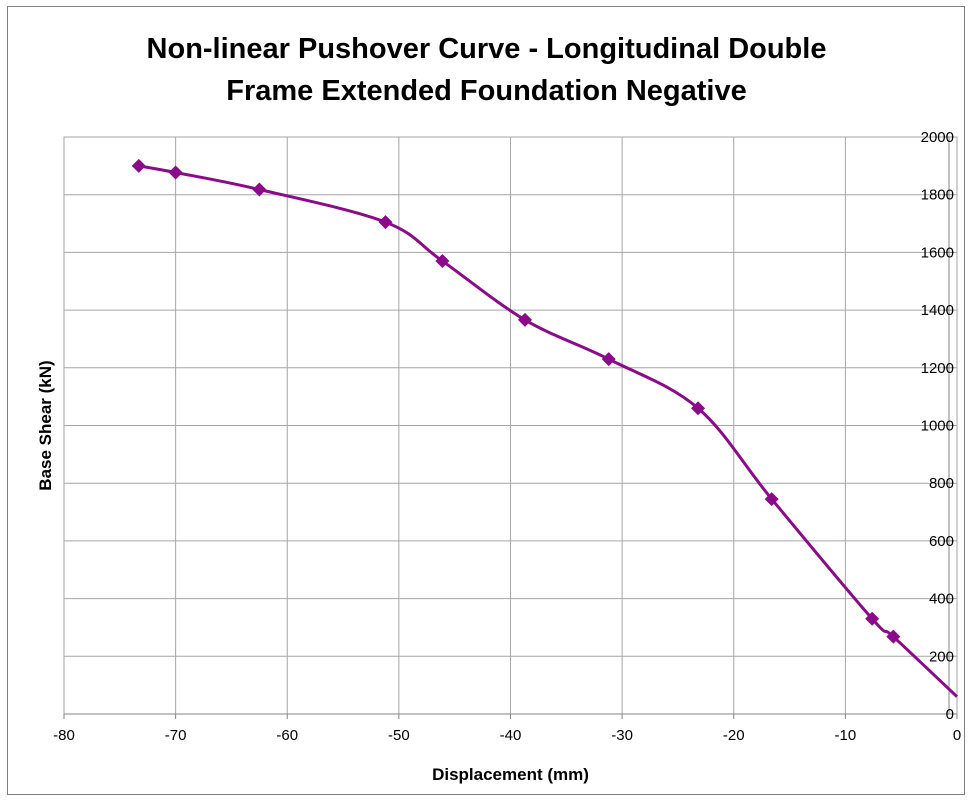 The height and width of the screenshot is (803, 973). What do you see at coordinates (937, 252) in the screenshot?
I see `y-tick-label: 1600` at bounding box center [937, 252].